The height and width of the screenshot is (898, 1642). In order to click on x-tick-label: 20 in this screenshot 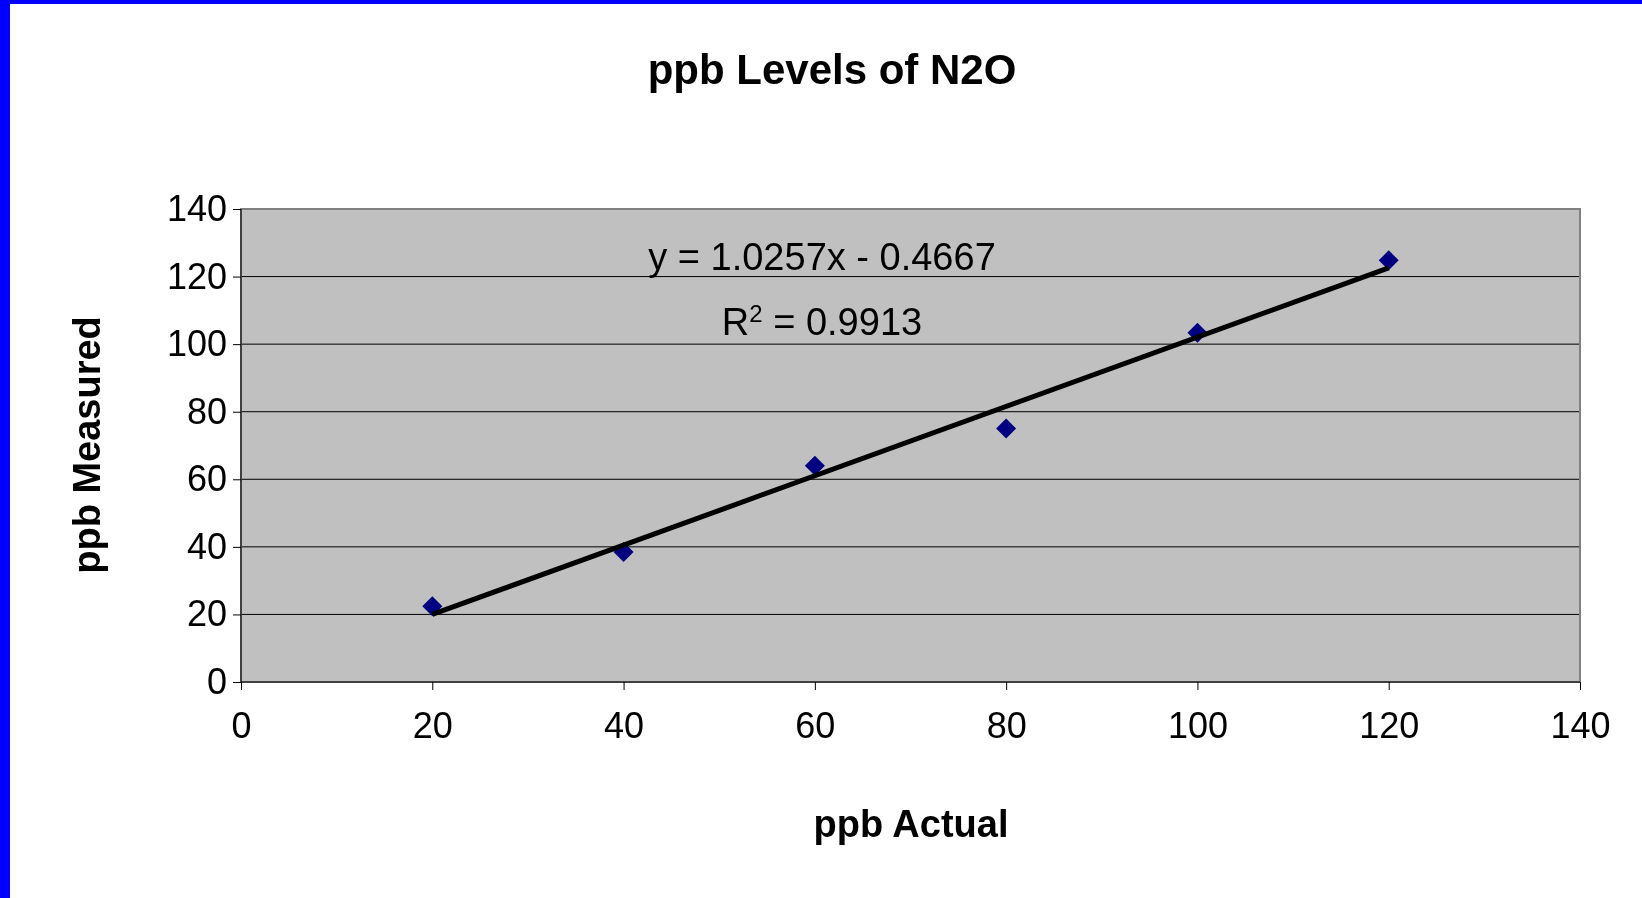, I will do `click(432, 725)`.